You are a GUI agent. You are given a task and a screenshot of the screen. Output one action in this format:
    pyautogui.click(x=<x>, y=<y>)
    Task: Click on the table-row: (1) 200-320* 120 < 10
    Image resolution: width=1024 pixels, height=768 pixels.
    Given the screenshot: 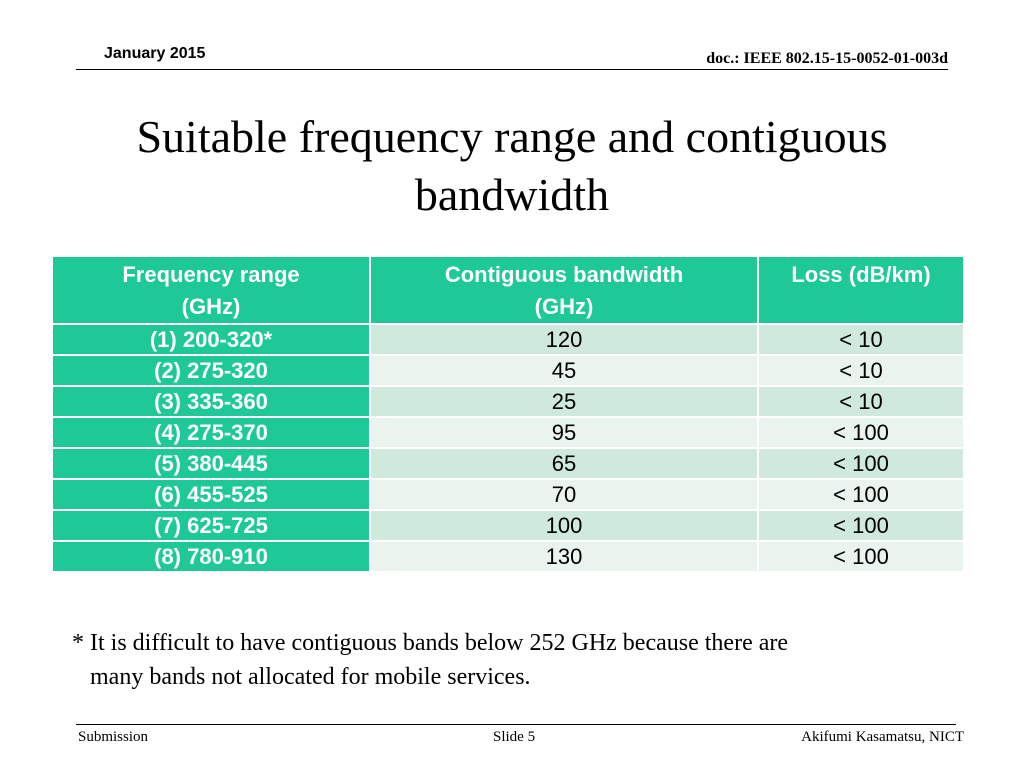 What is the action you would take?
    pyautogui.click(x=508, y=339)
    